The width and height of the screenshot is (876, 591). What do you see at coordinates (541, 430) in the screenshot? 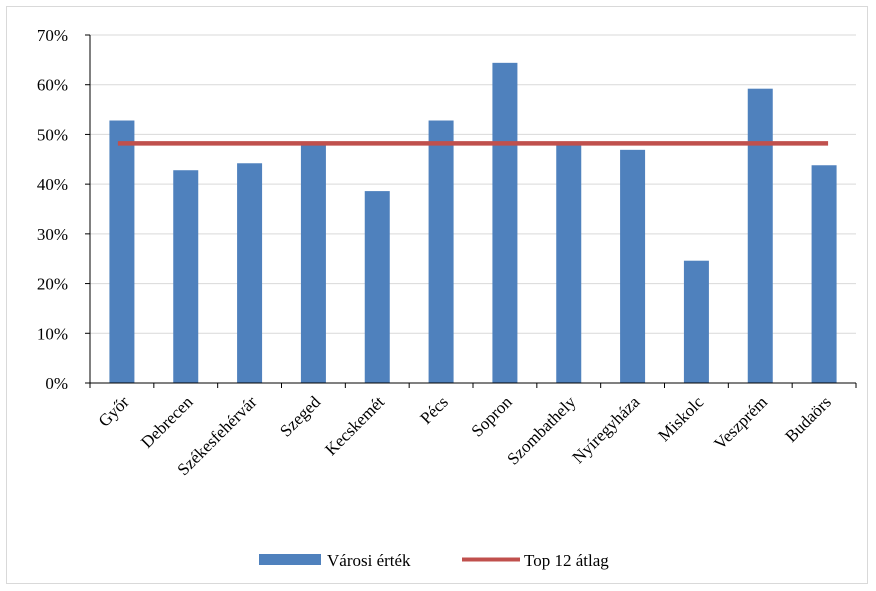
I see `x-tick-label: Szombathely` at bounding box center [541, 430].